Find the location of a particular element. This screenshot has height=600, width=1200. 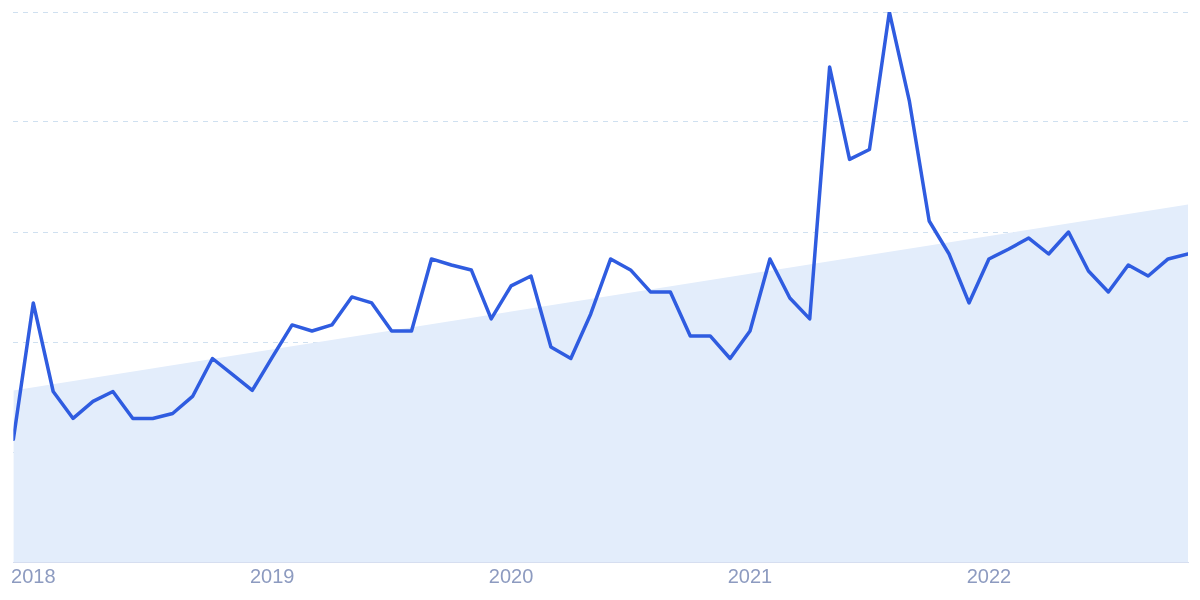

x-tick-label: 2018 is located at coordinates (33, 575).